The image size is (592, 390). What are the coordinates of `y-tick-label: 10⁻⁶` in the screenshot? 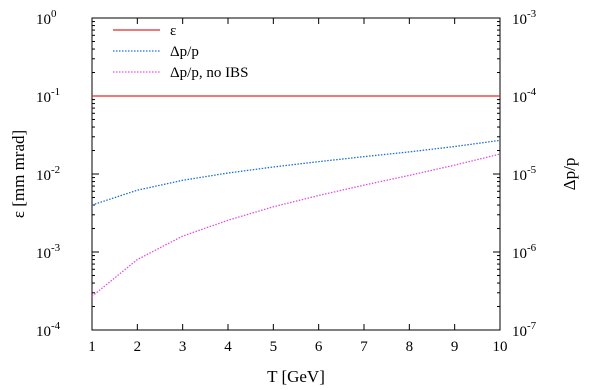 It's located at (524, 252).